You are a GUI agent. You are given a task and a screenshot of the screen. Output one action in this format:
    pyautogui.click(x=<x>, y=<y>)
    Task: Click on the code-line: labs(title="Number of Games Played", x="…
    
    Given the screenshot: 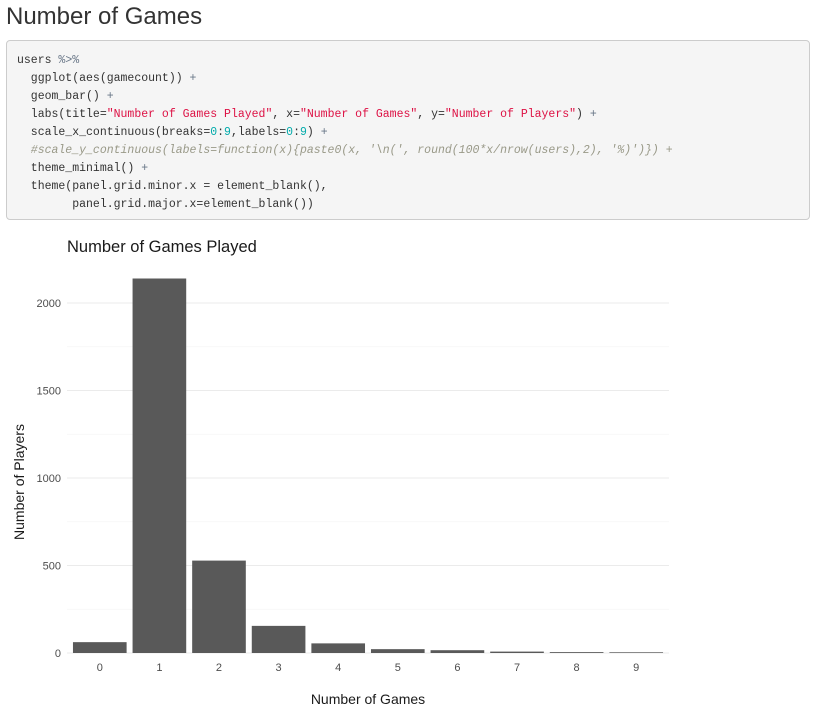 What is the action you would take?
    pyautogui.click(x=408, y=115)
    